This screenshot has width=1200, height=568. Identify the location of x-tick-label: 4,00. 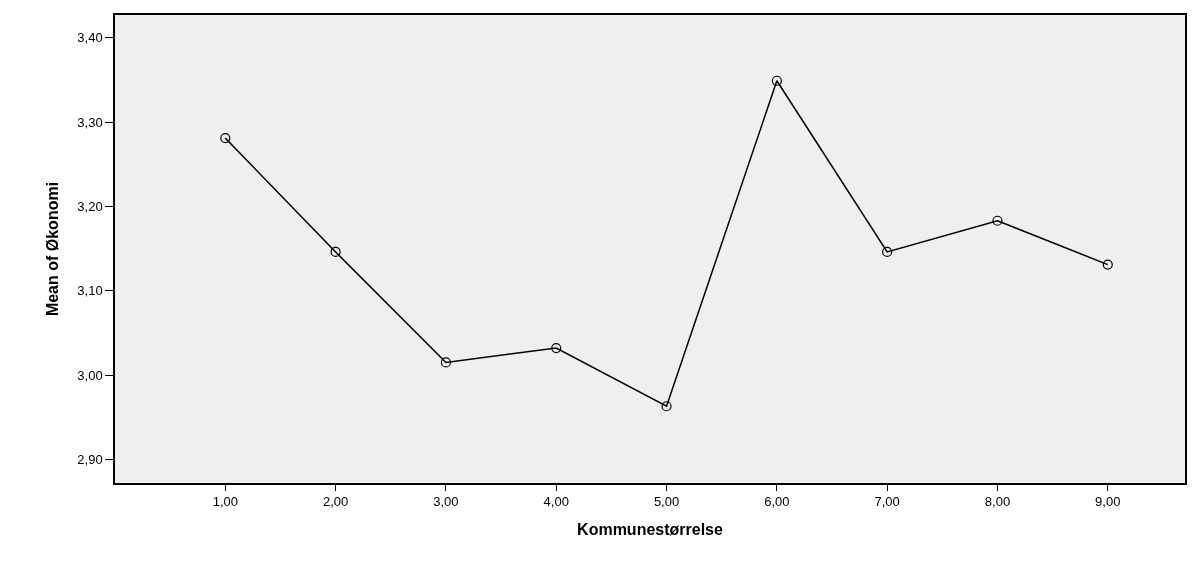
(556, 502).